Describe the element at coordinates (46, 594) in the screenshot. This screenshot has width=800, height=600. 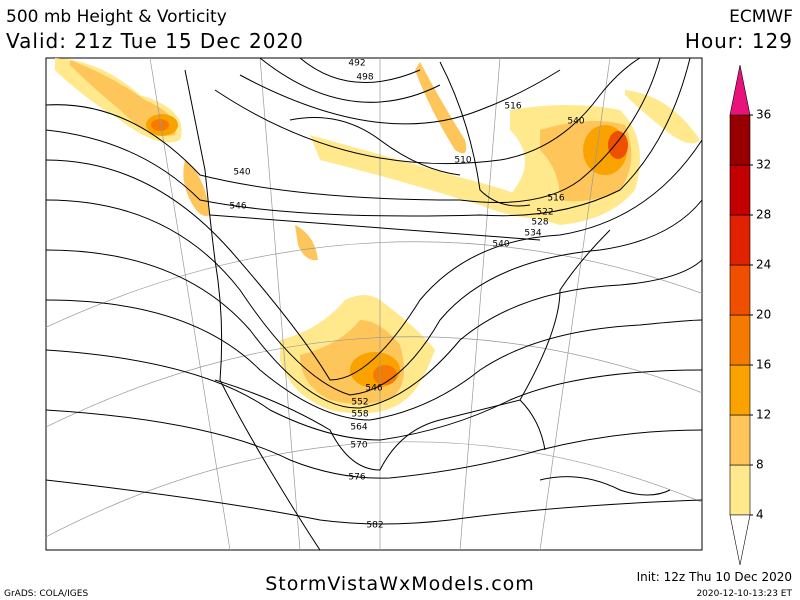
I see `credit: GrADS: COLA/IGES` at that location.